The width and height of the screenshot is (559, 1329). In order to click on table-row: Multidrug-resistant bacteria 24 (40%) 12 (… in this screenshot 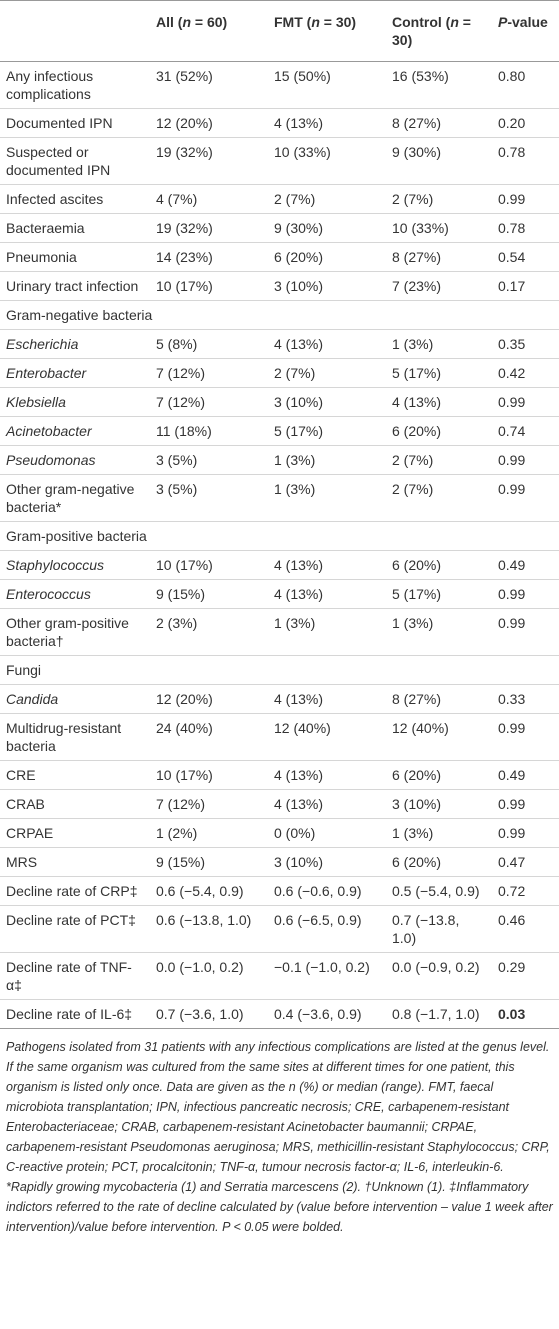, I will do `click(279, 737)`.